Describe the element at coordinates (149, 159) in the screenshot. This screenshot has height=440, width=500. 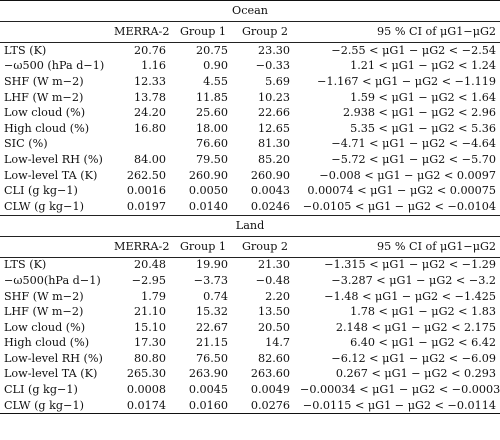
I see `merra2-value: 84.00` at that location.